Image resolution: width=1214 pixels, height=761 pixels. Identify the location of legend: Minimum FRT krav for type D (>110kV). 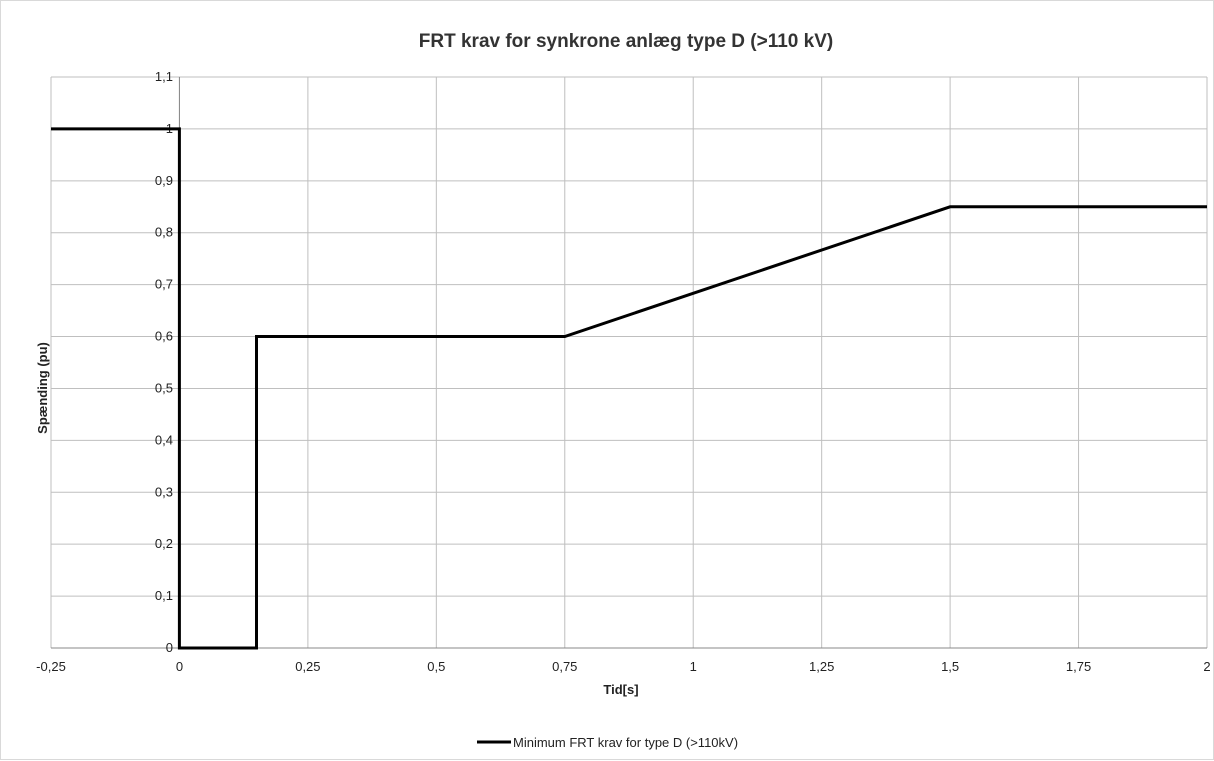
(607, 742).